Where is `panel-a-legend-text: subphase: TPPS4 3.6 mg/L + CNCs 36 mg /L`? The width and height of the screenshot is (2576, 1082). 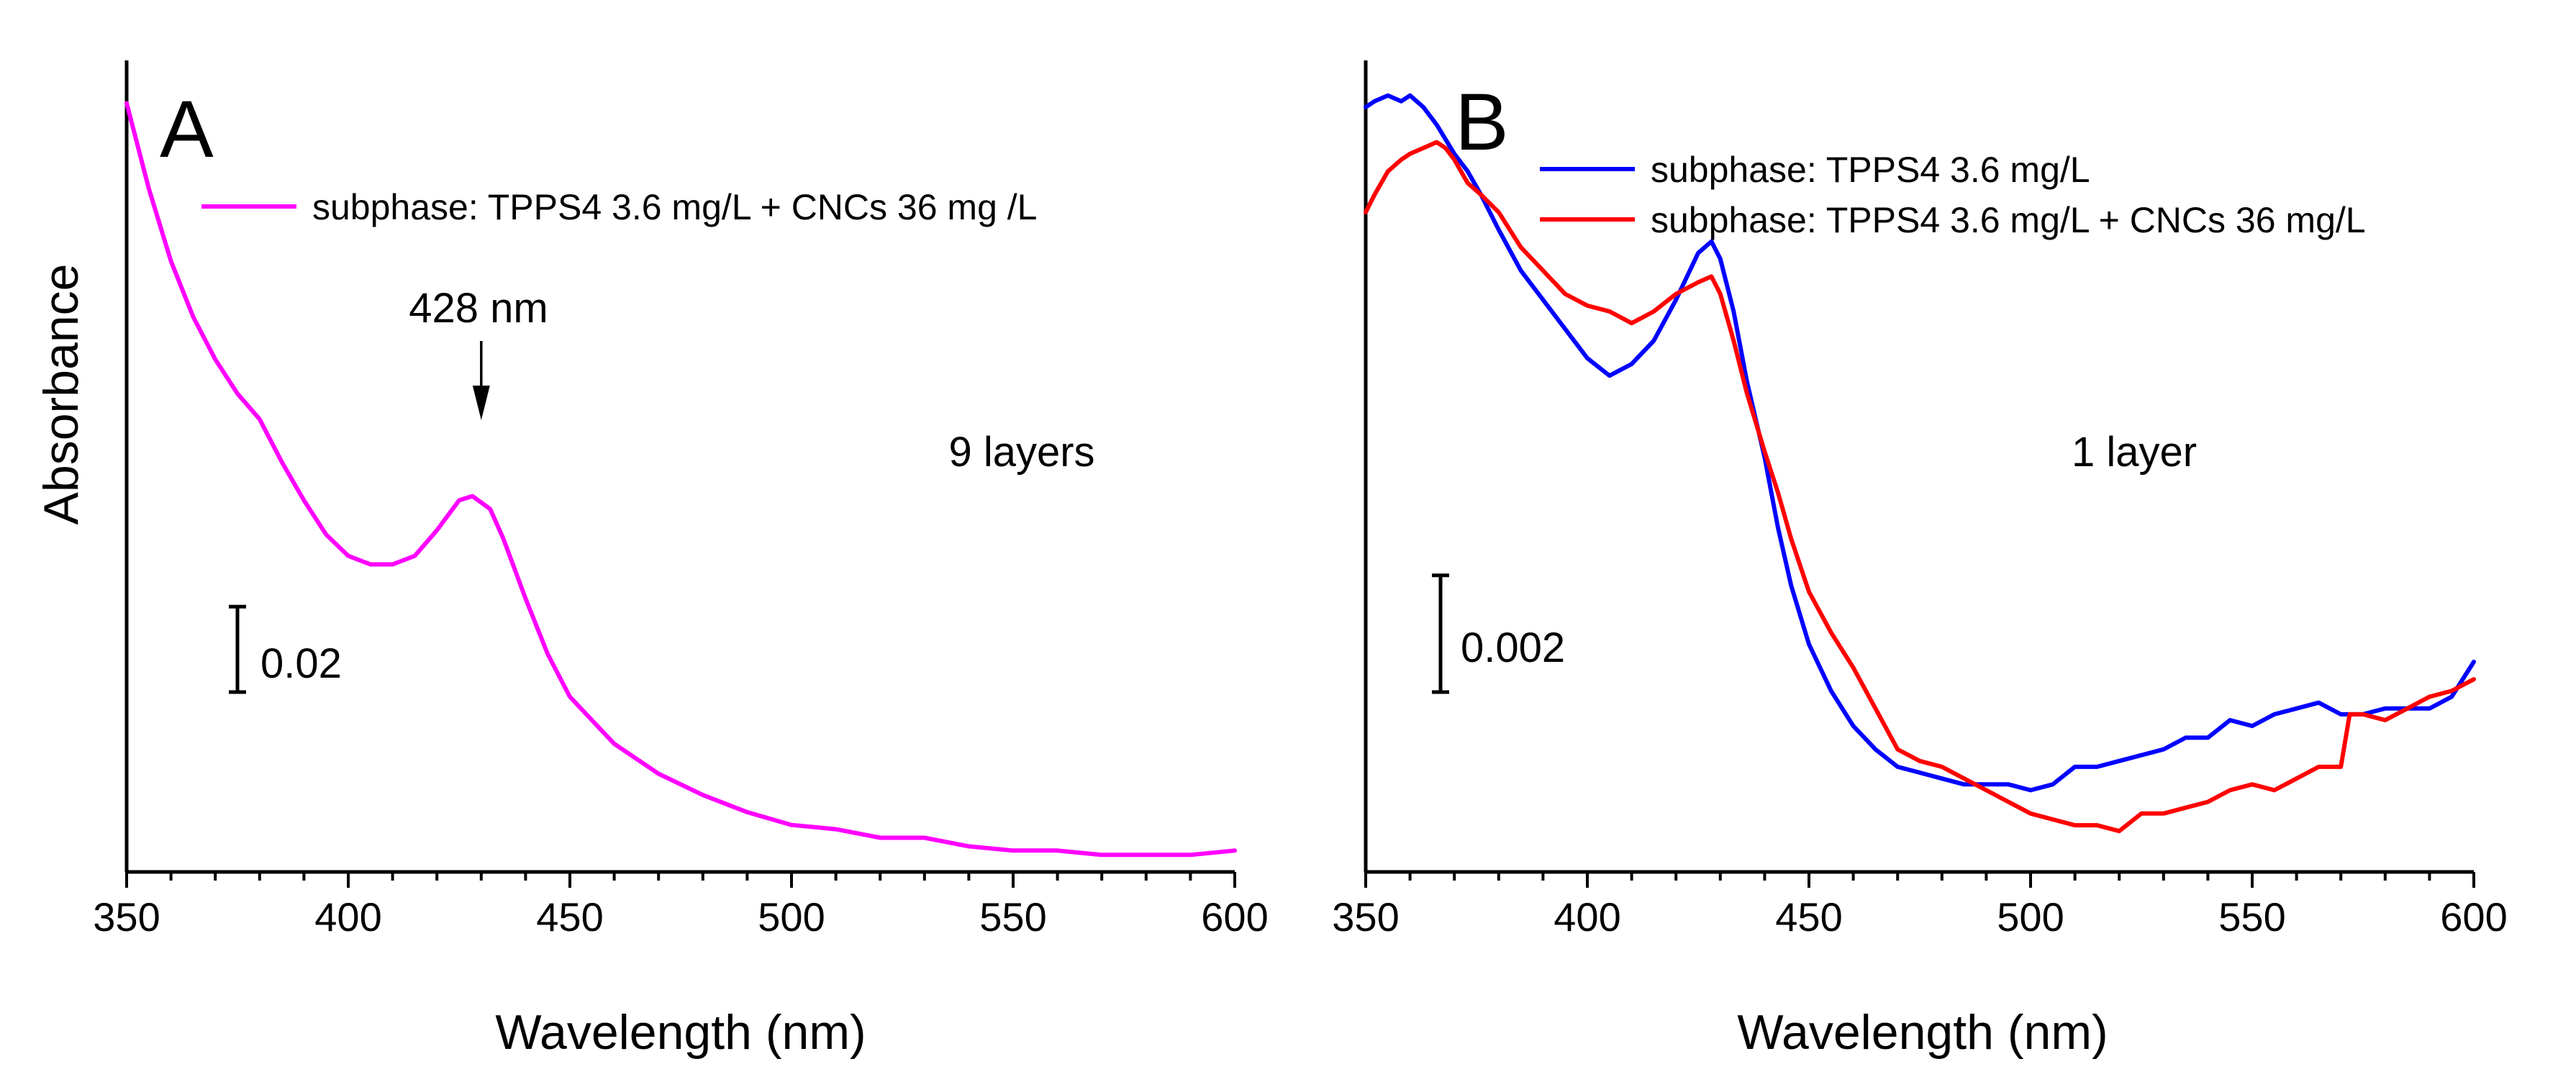 panel-a-legend-text: subphase: TPPS4 3.6 mg/L + CNCs 36 mg /L is located at coordinates (674, 207).